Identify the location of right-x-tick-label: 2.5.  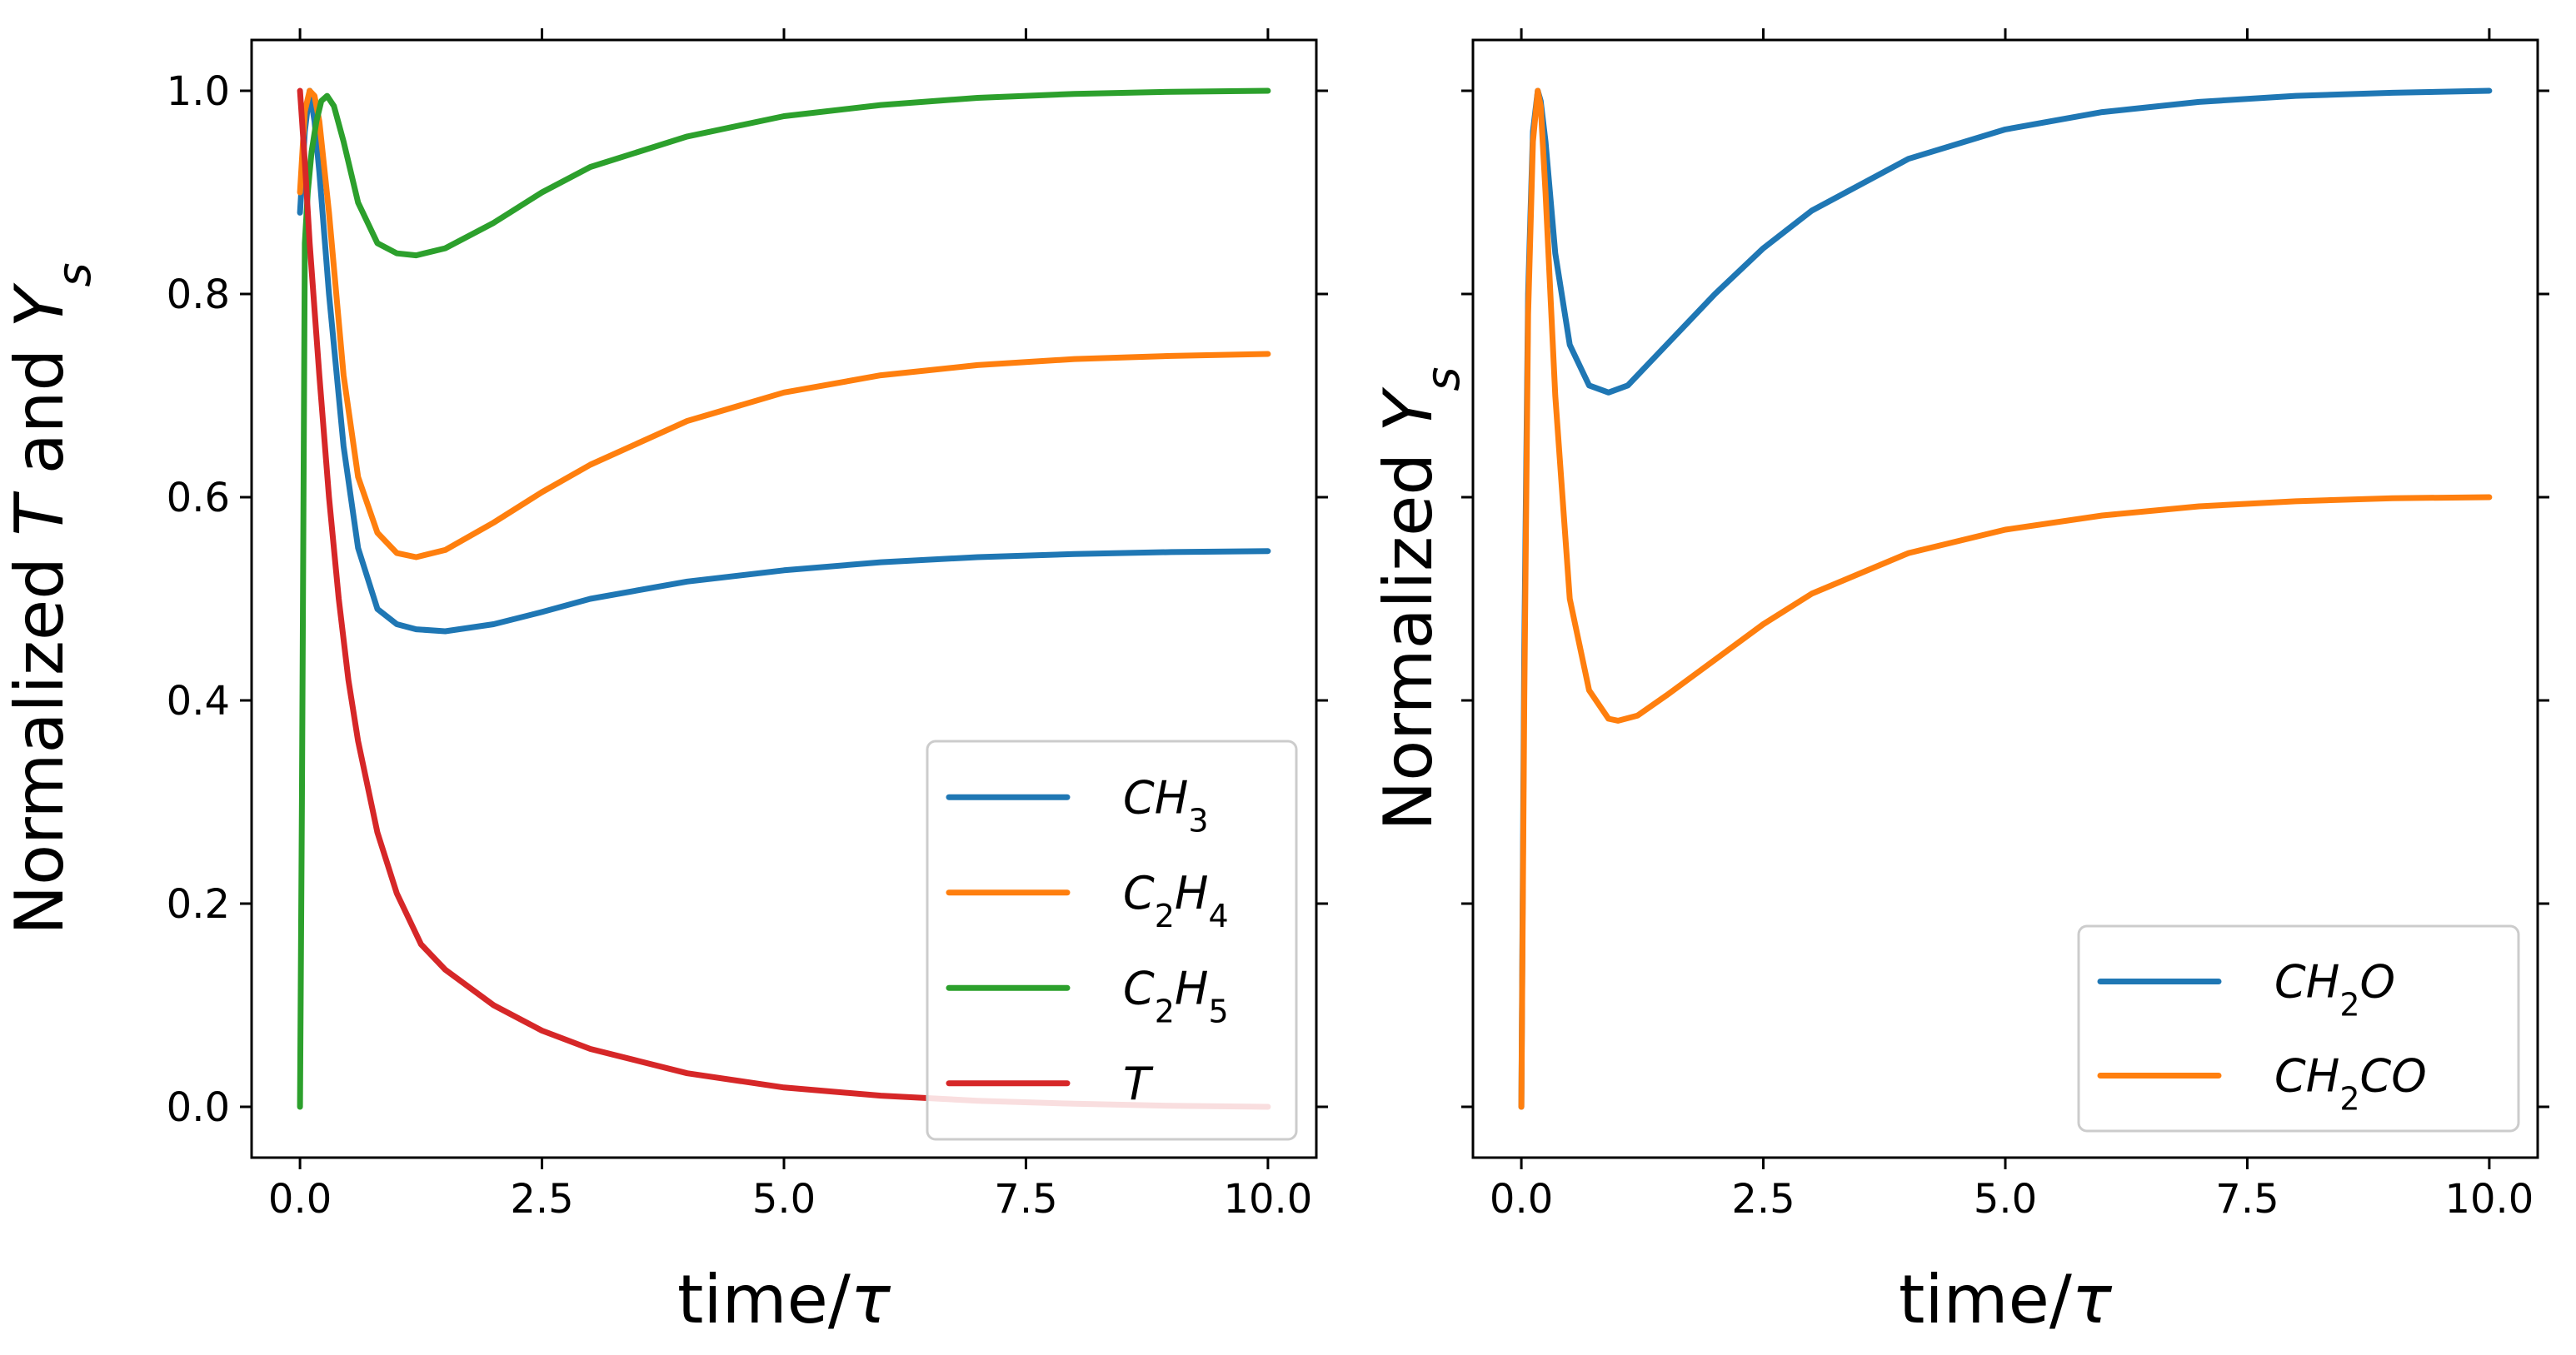
(1763, 1199).